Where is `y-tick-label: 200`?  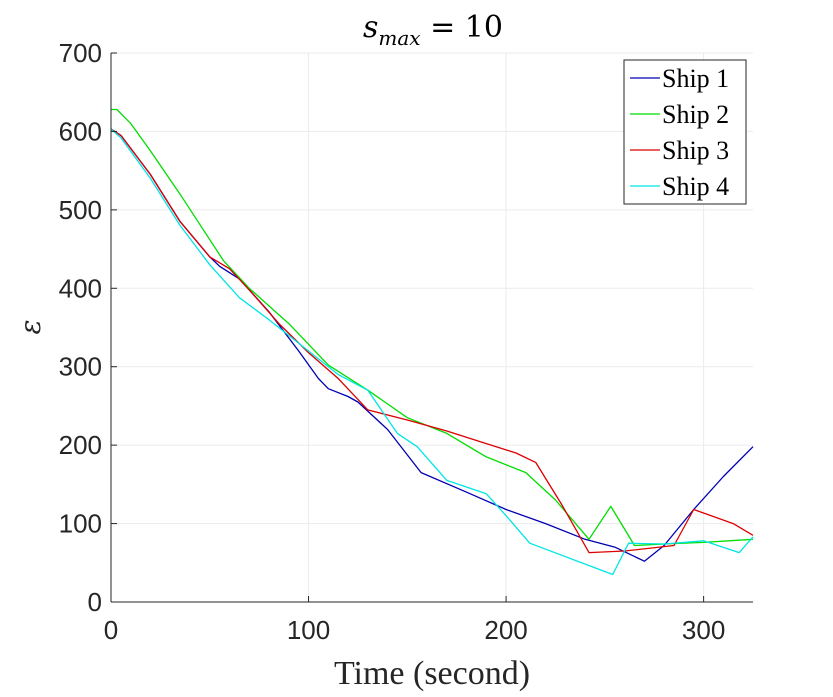 y-tick-label: 200 is located at coordinates (80, 445).